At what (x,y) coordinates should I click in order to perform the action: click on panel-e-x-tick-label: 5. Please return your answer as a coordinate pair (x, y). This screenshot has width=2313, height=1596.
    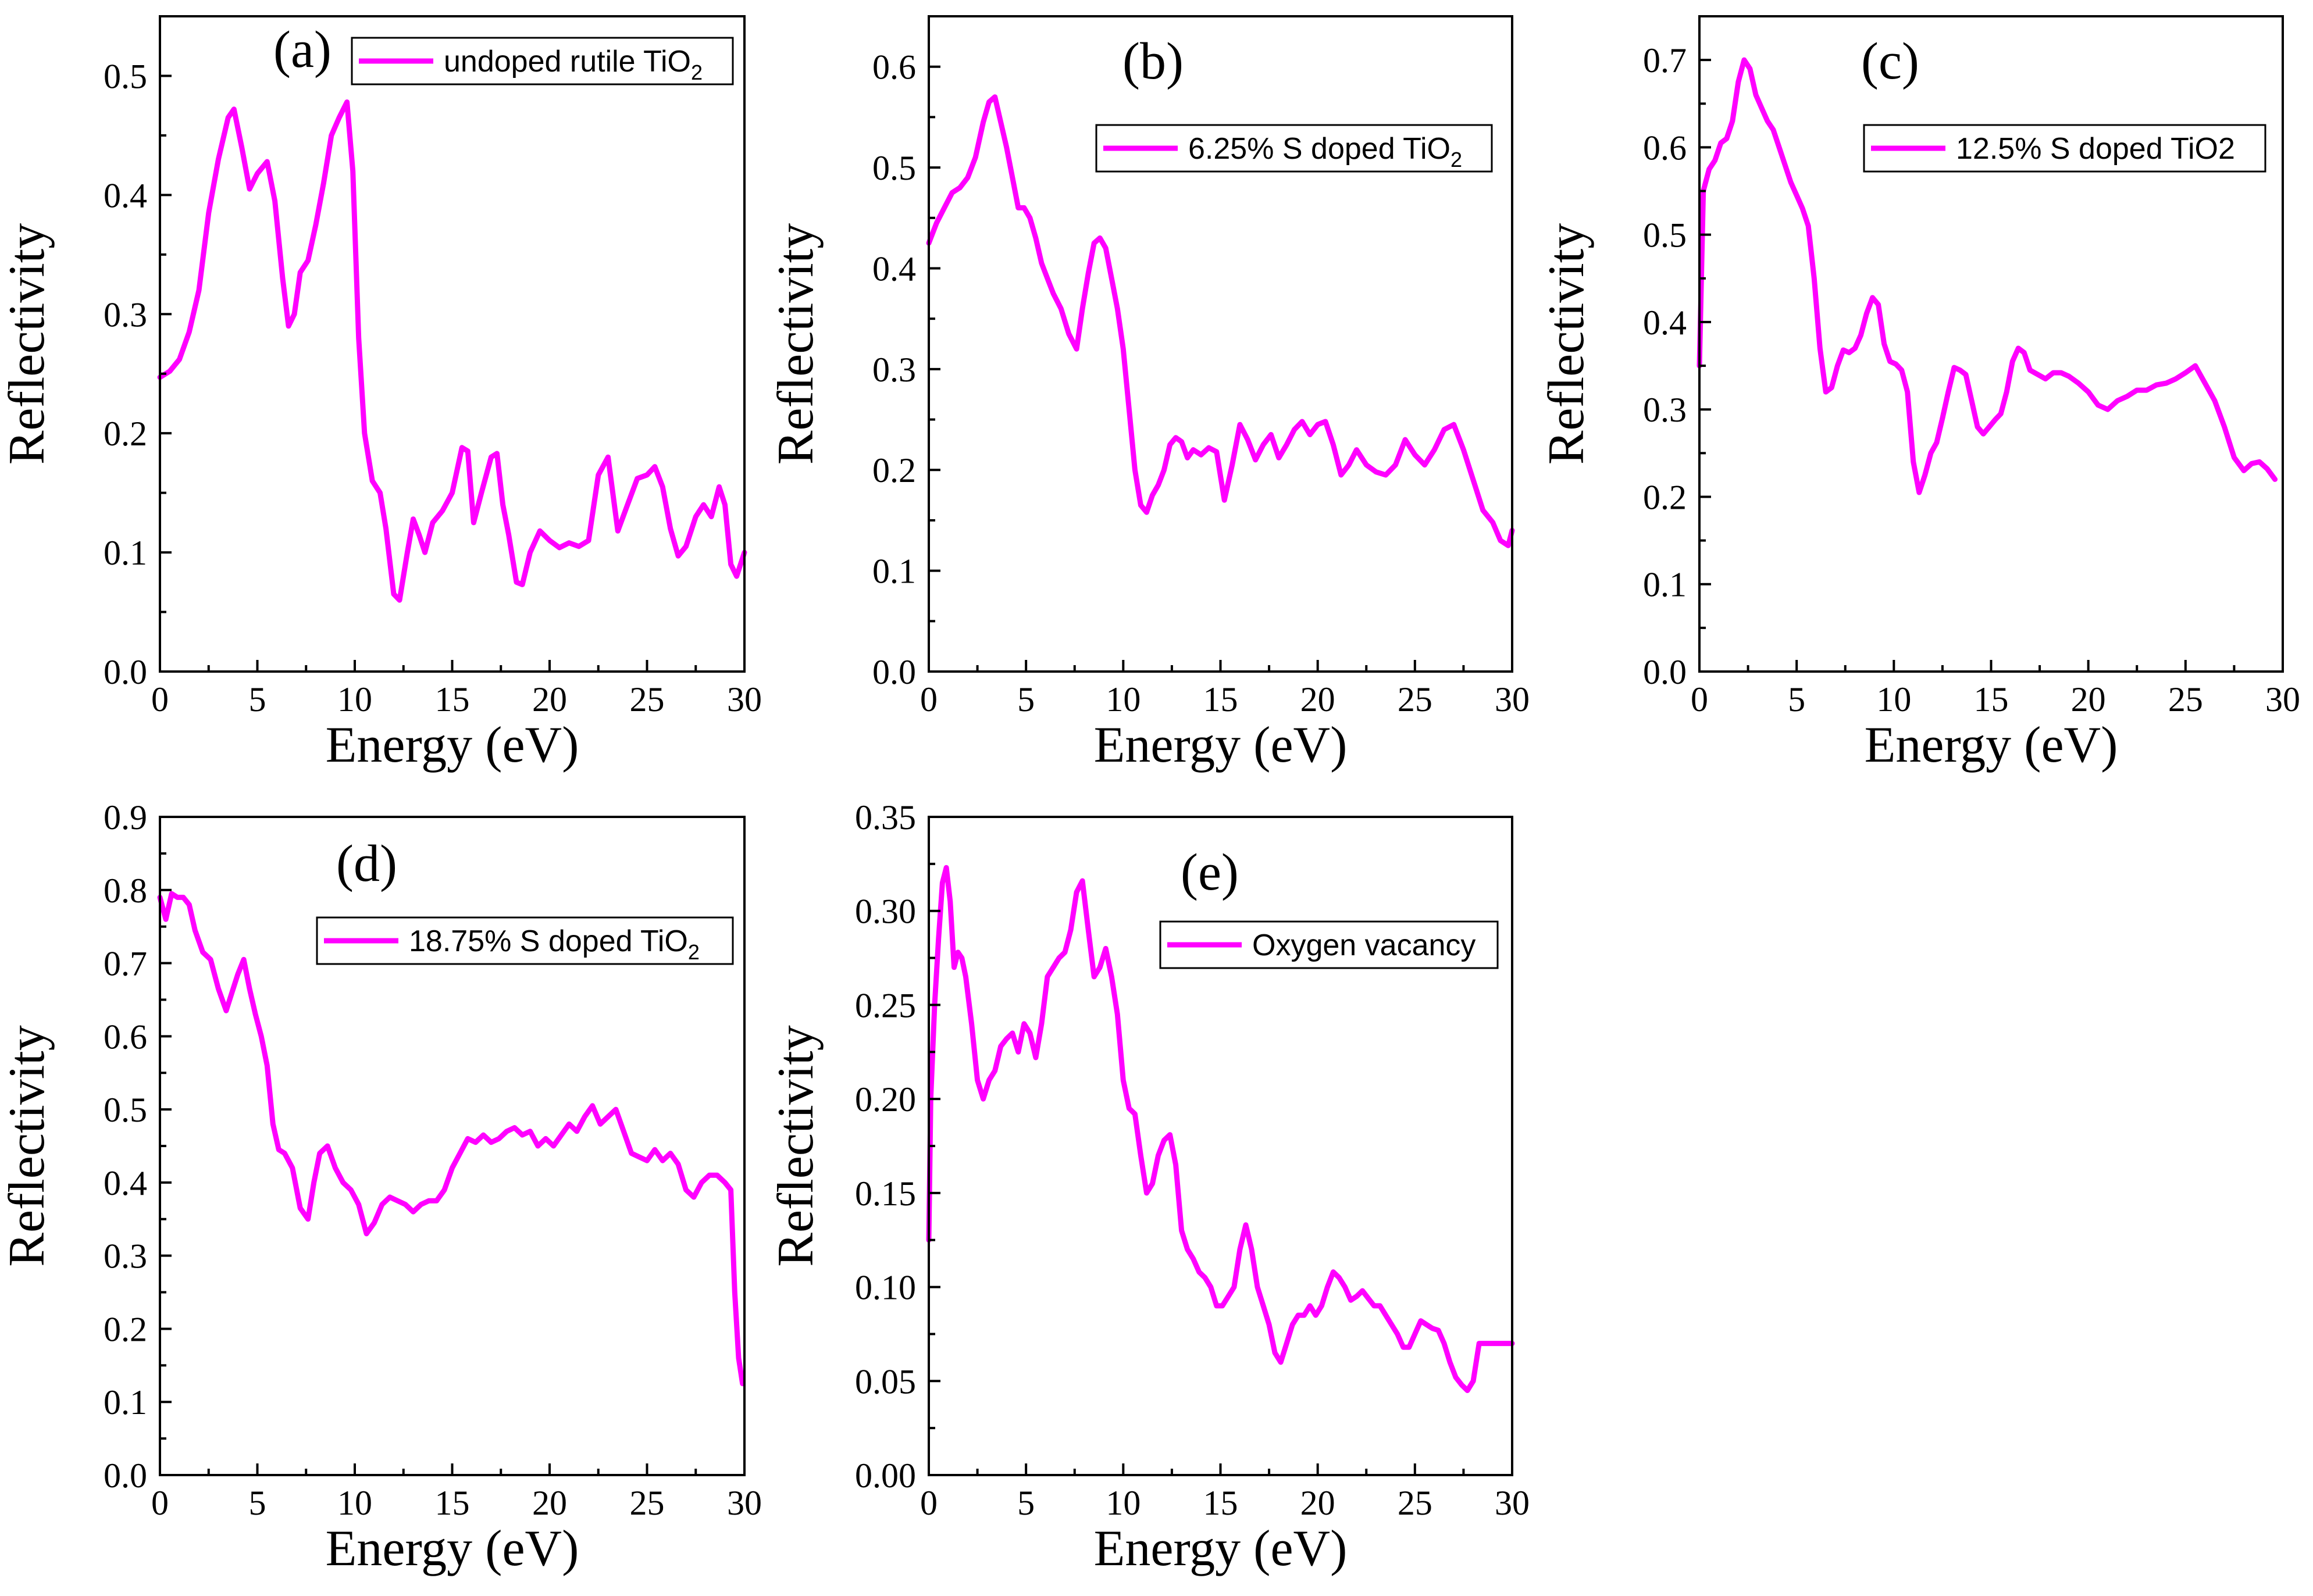
    Looking at the image, I should click on (1026, 1503).